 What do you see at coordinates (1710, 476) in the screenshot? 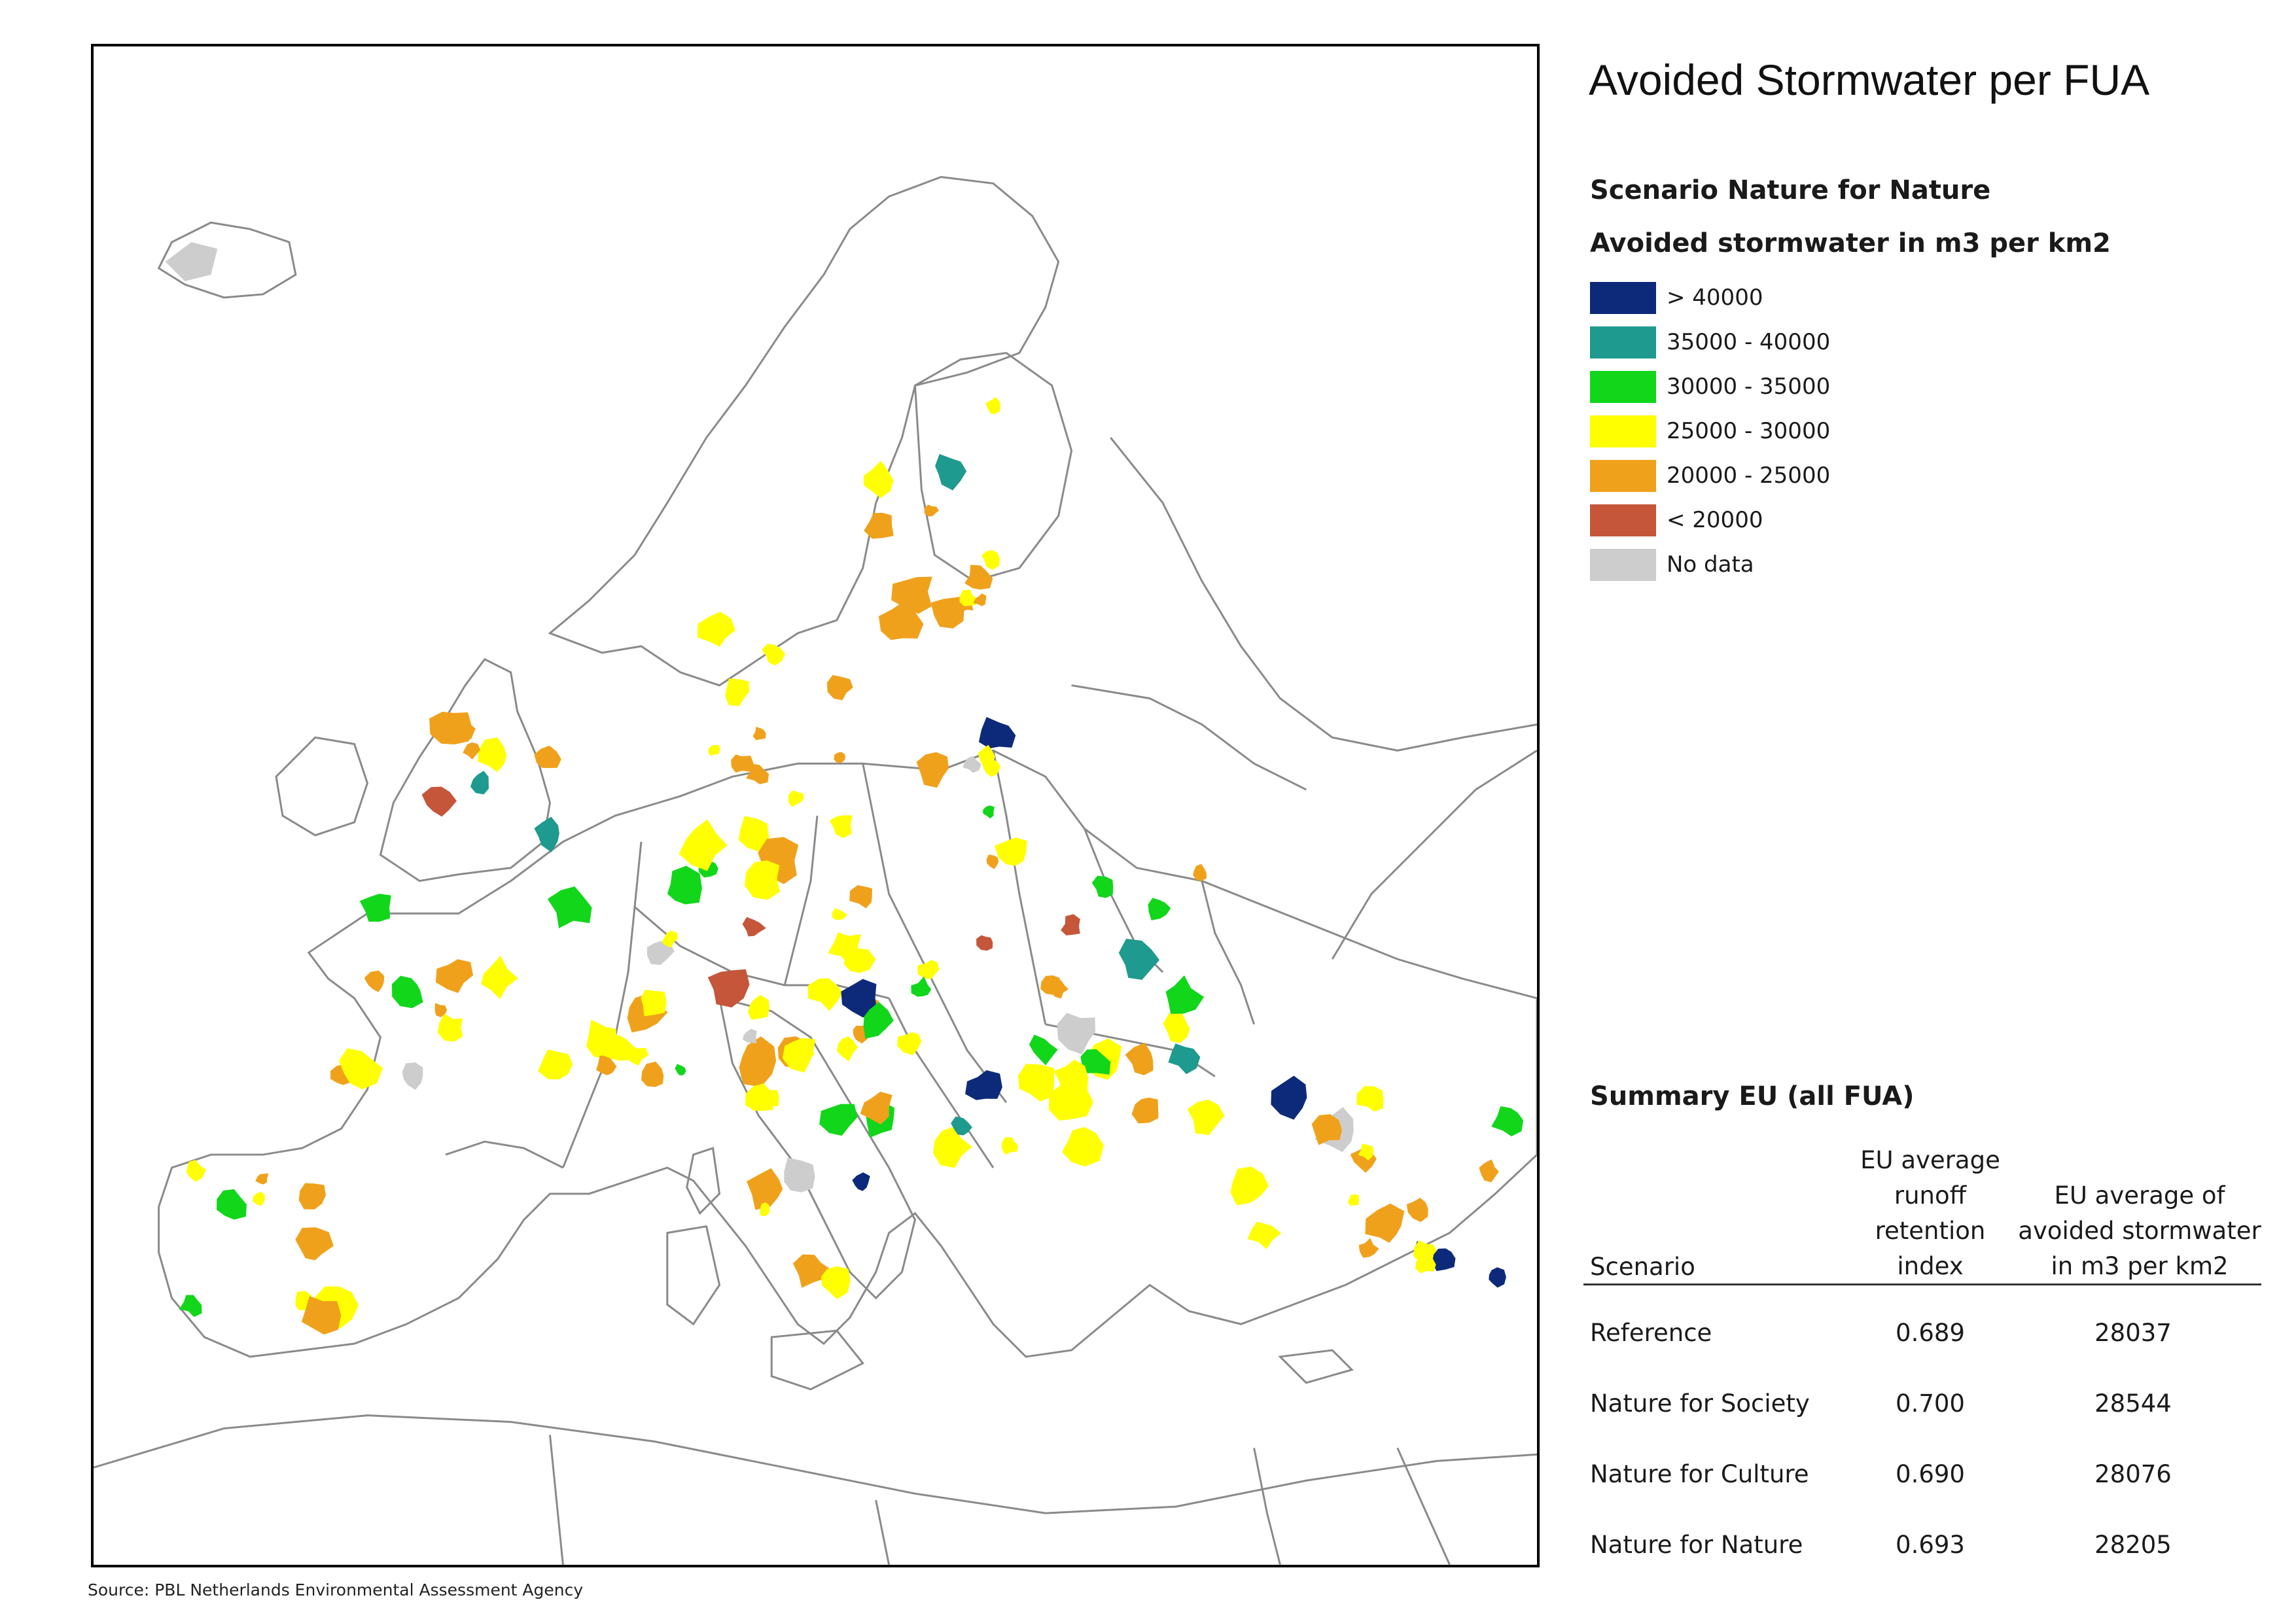
I see `legend-item: 20000 - 25000` at bounding box center [1710, 476].